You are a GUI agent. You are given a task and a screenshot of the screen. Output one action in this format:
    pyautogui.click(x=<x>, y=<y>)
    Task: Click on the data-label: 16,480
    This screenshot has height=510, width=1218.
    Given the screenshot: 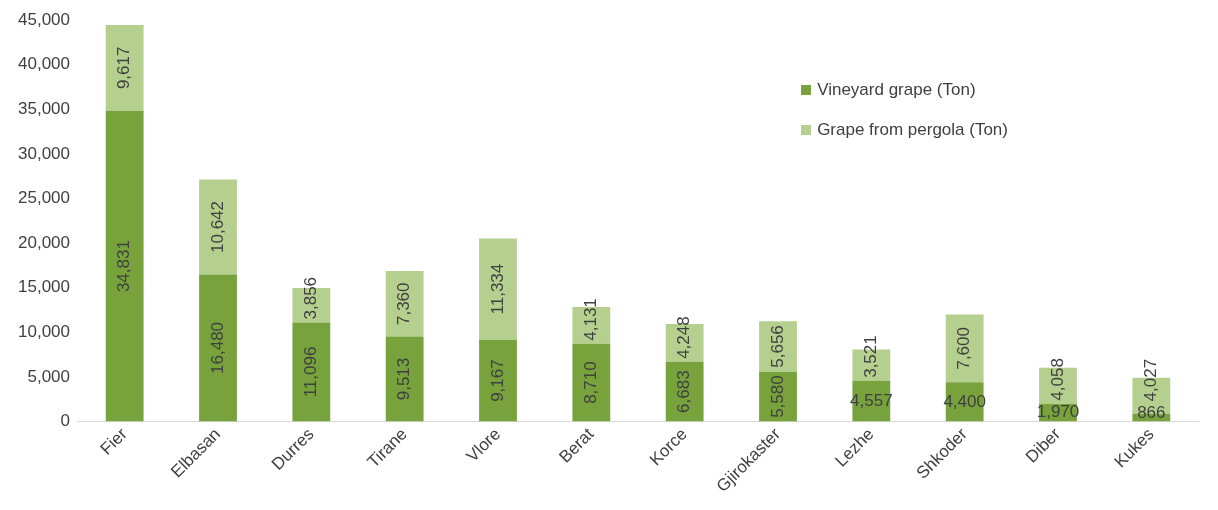 What is the action you would take?
    pyautogui.click(x=217, y=347)
    